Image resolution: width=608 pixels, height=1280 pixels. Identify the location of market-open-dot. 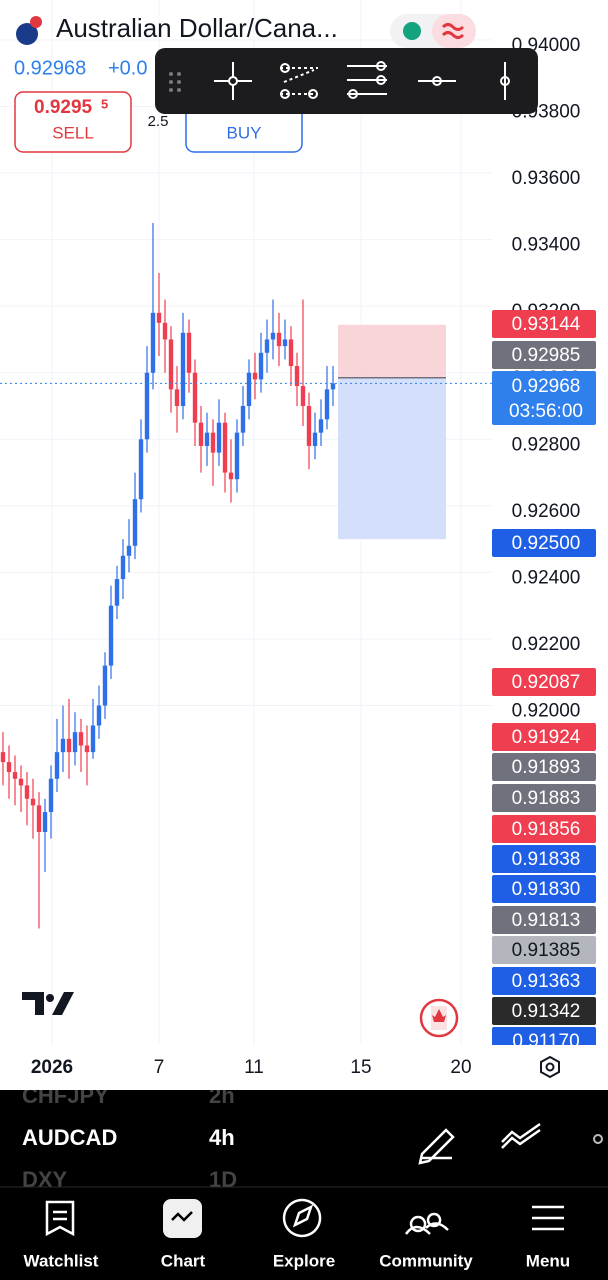
(412, 31).